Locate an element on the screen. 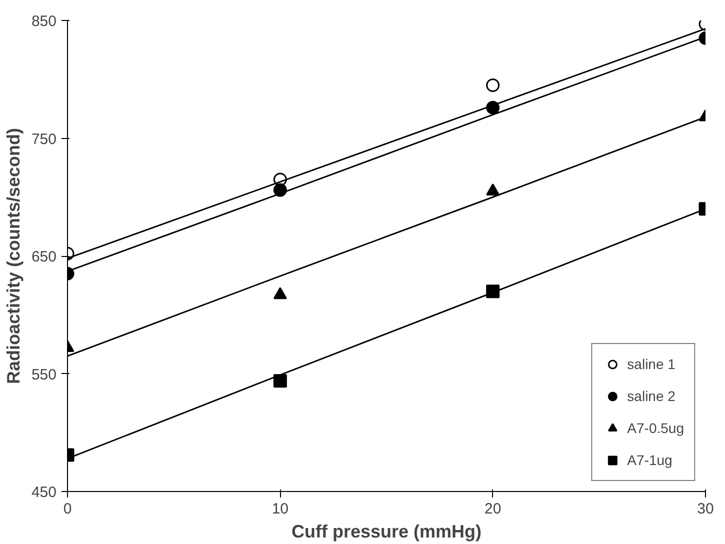  x-tick-label: 10 is located at coordinates (280, 509).